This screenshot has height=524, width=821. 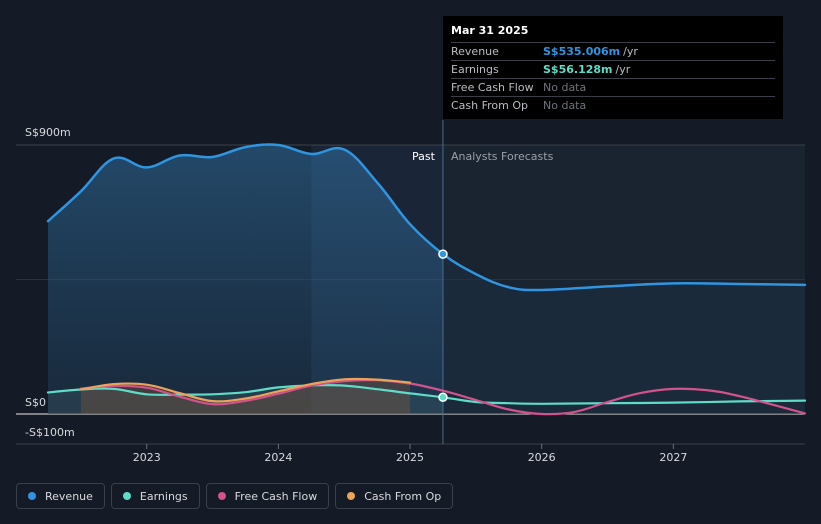 I want to click on tooltip-date: Mar 31 2025, so click(x=490, y=30).